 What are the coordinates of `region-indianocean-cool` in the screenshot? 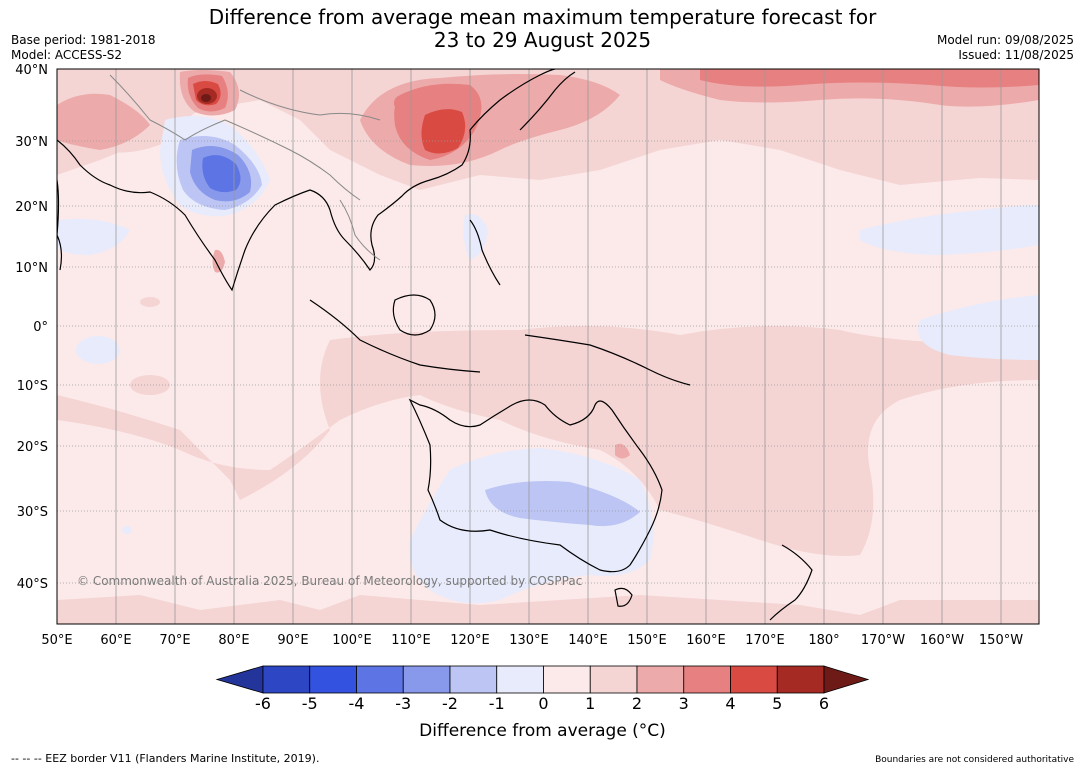 It's located at (98, 350).